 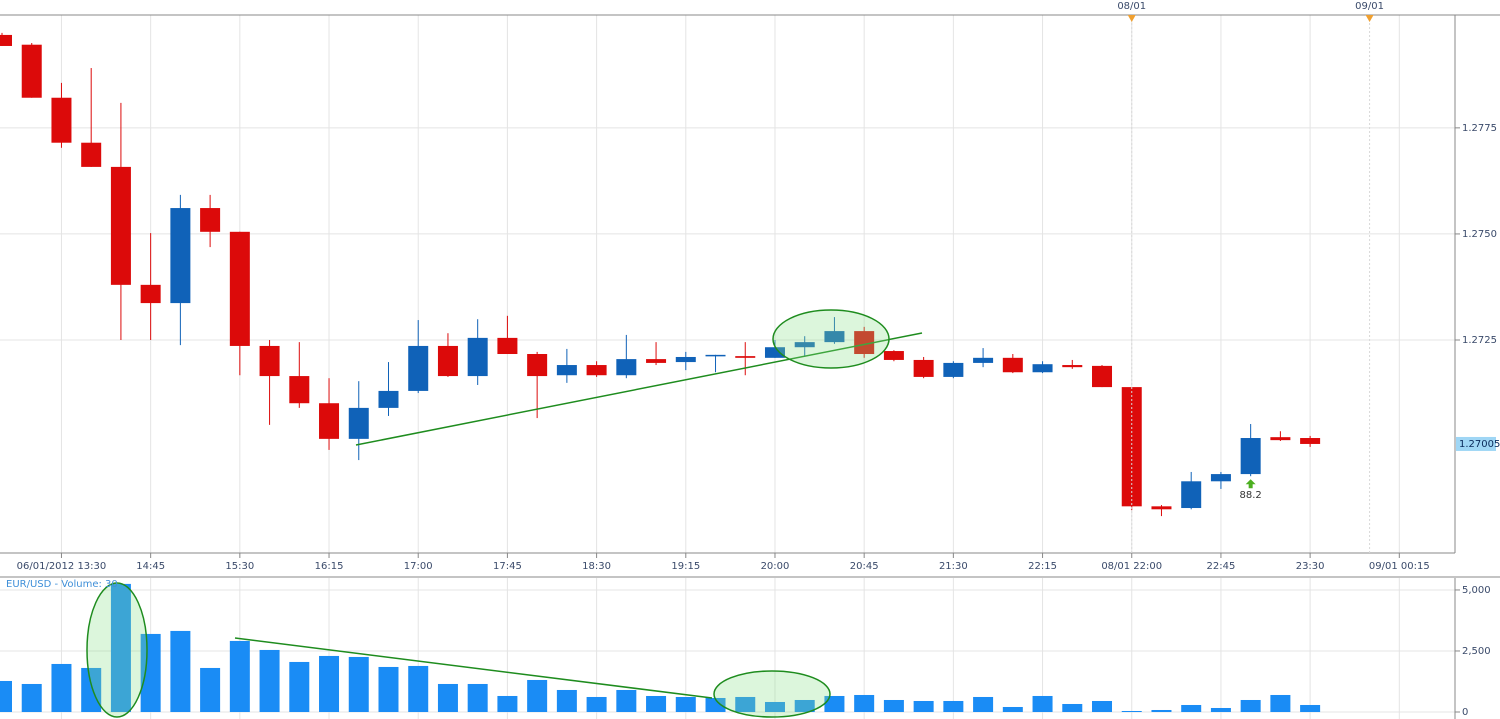 I want to click on x-tick-label: 18:30, so click(x=596, y=566).